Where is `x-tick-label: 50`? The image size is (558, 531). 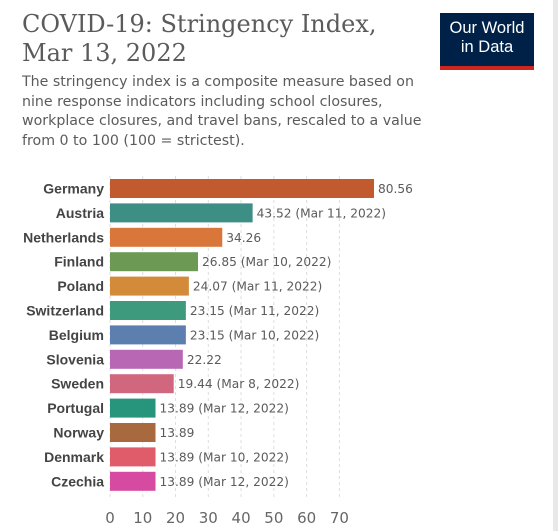 x-tick-label: 50 is located at coordinates (273, 518).